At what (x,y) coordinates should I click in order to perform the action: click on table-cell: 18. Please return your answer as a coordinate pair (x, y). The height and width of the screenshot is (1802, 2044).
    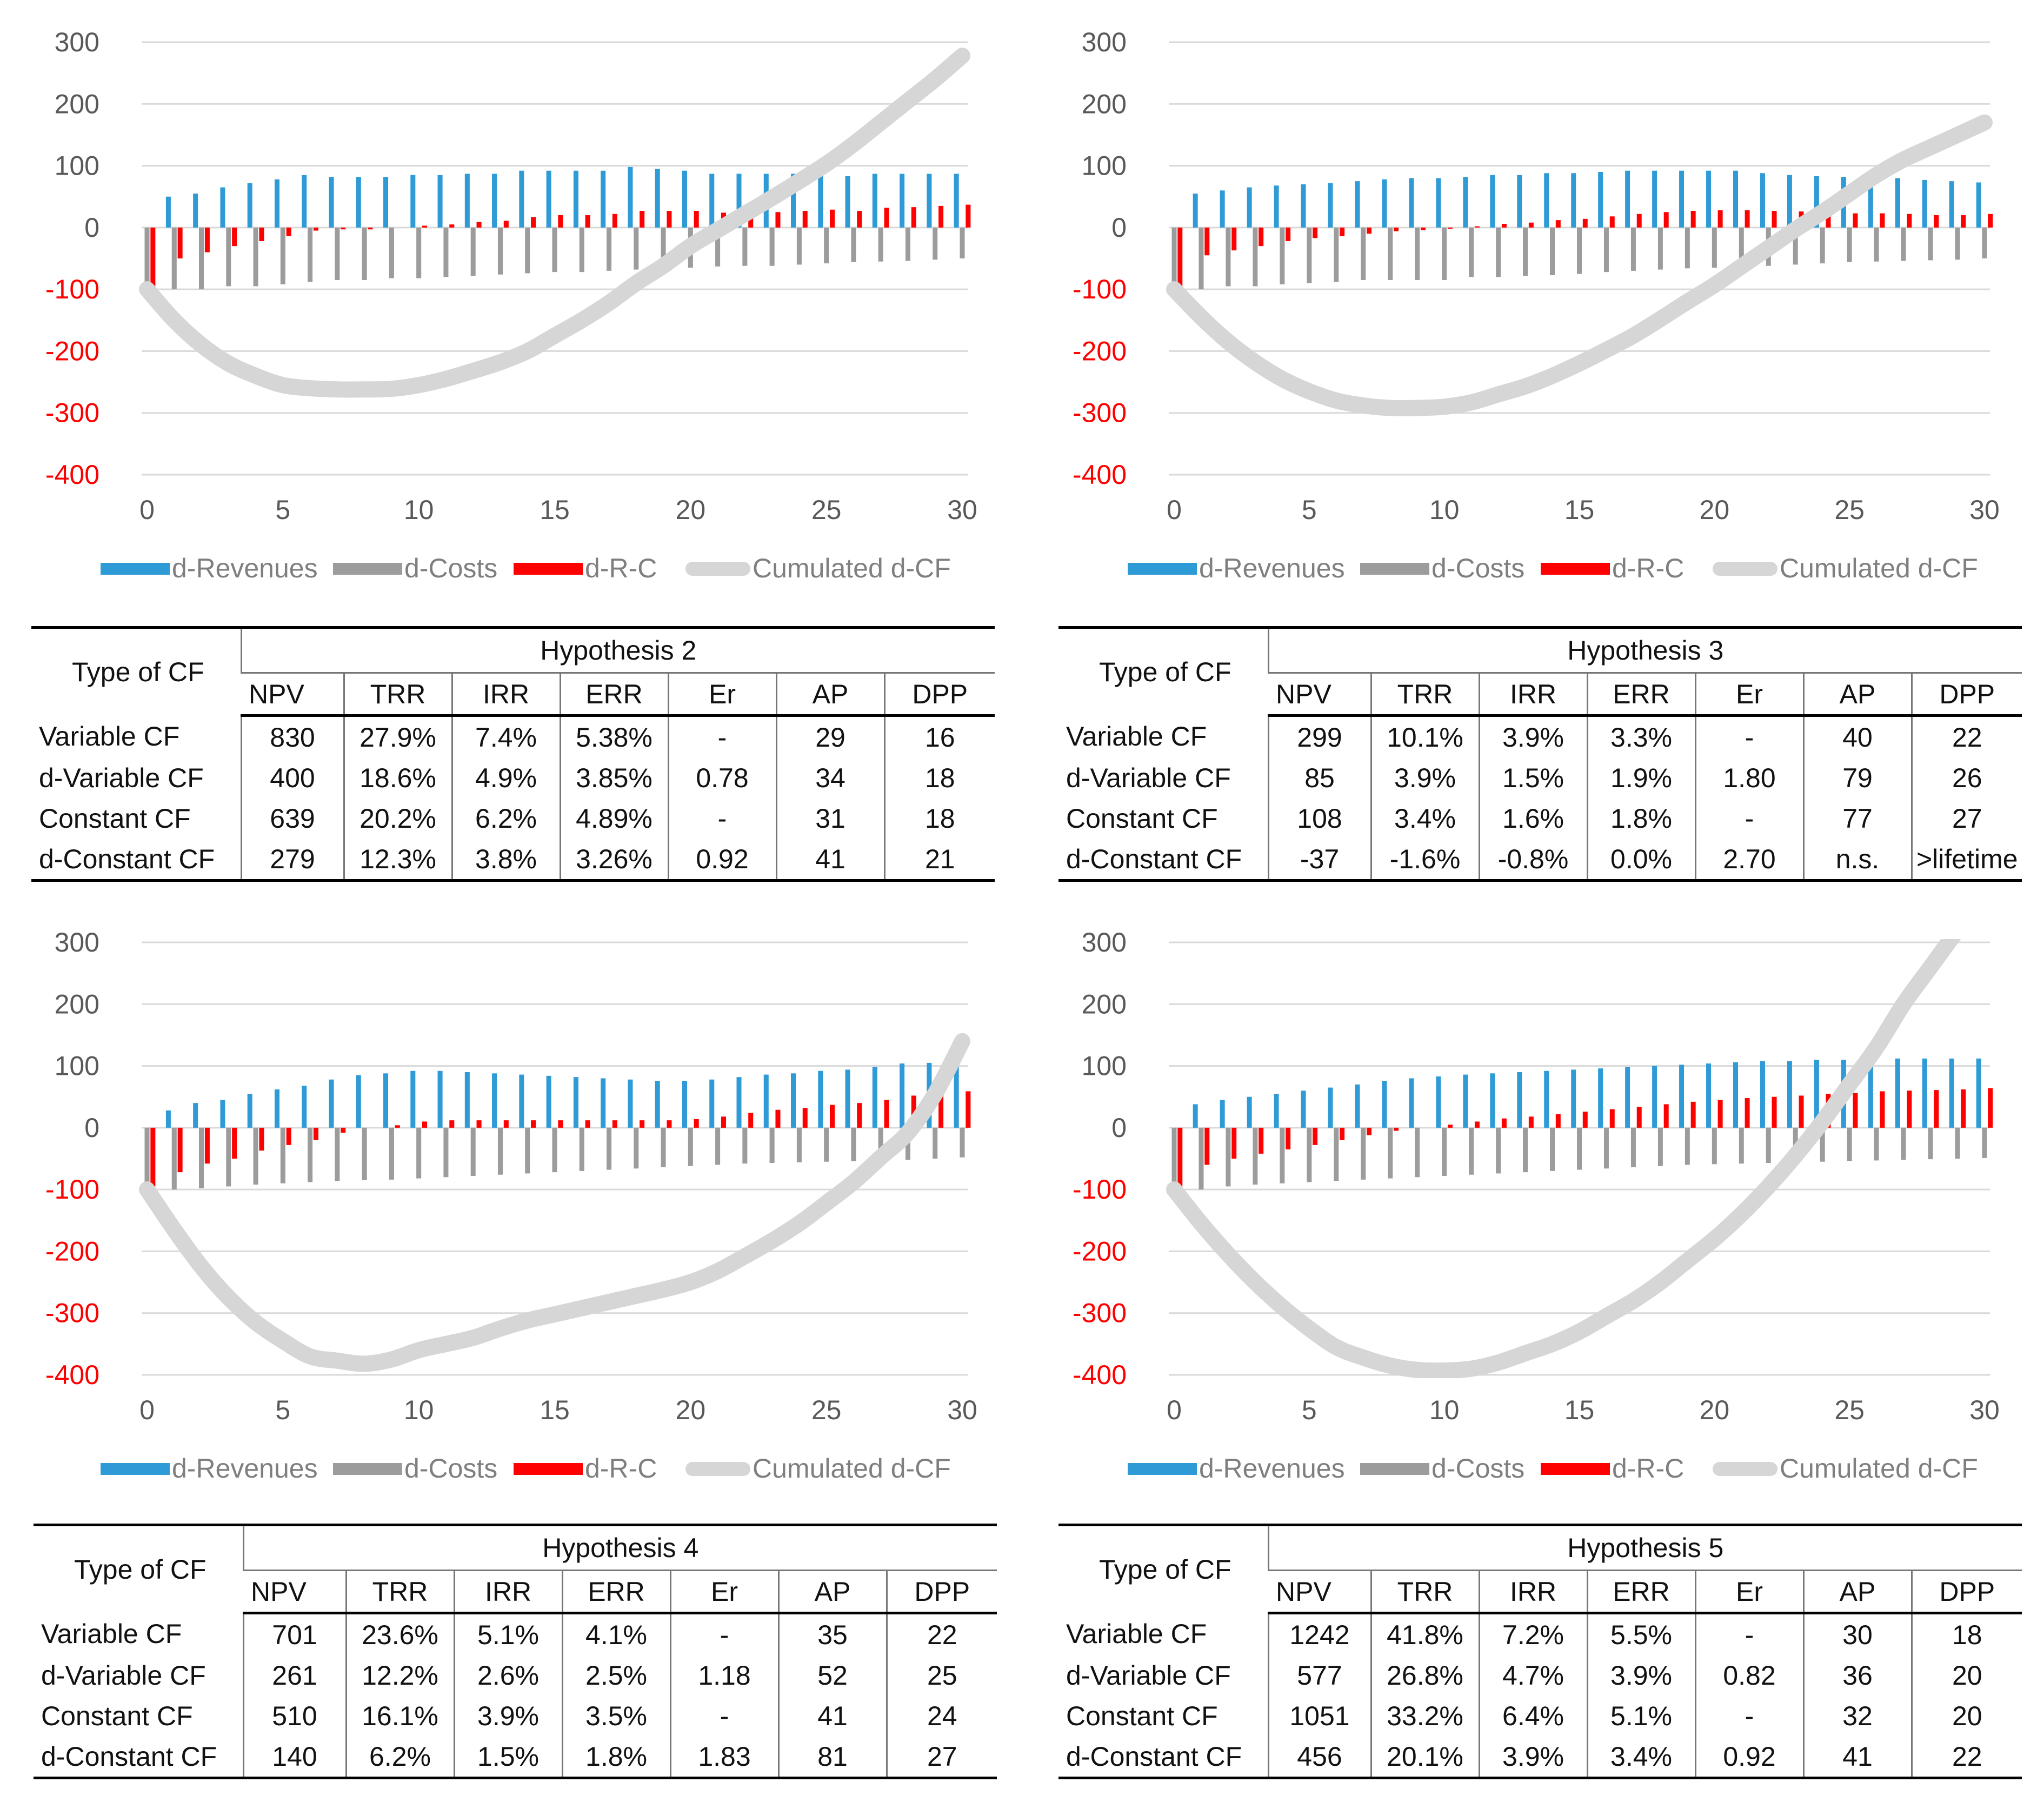
    Looking at the image, I should click on (939, 778).